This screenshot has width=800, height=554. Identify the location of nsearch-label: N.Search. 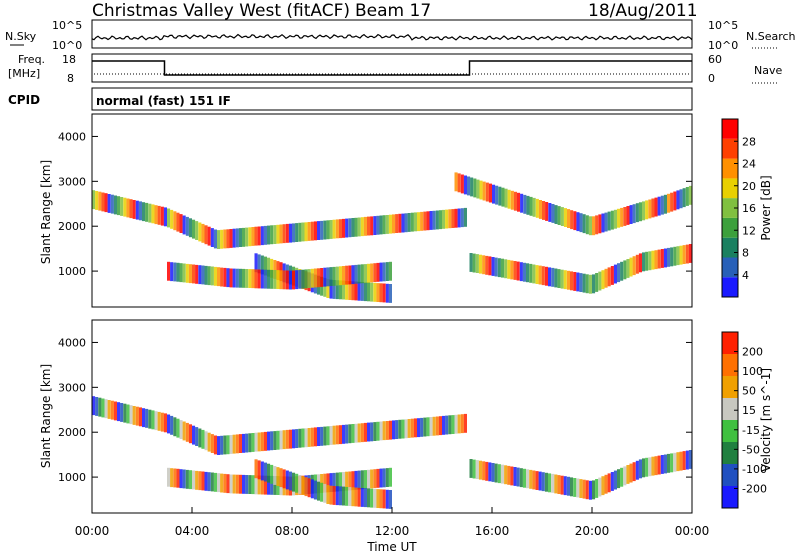
(771, 36).